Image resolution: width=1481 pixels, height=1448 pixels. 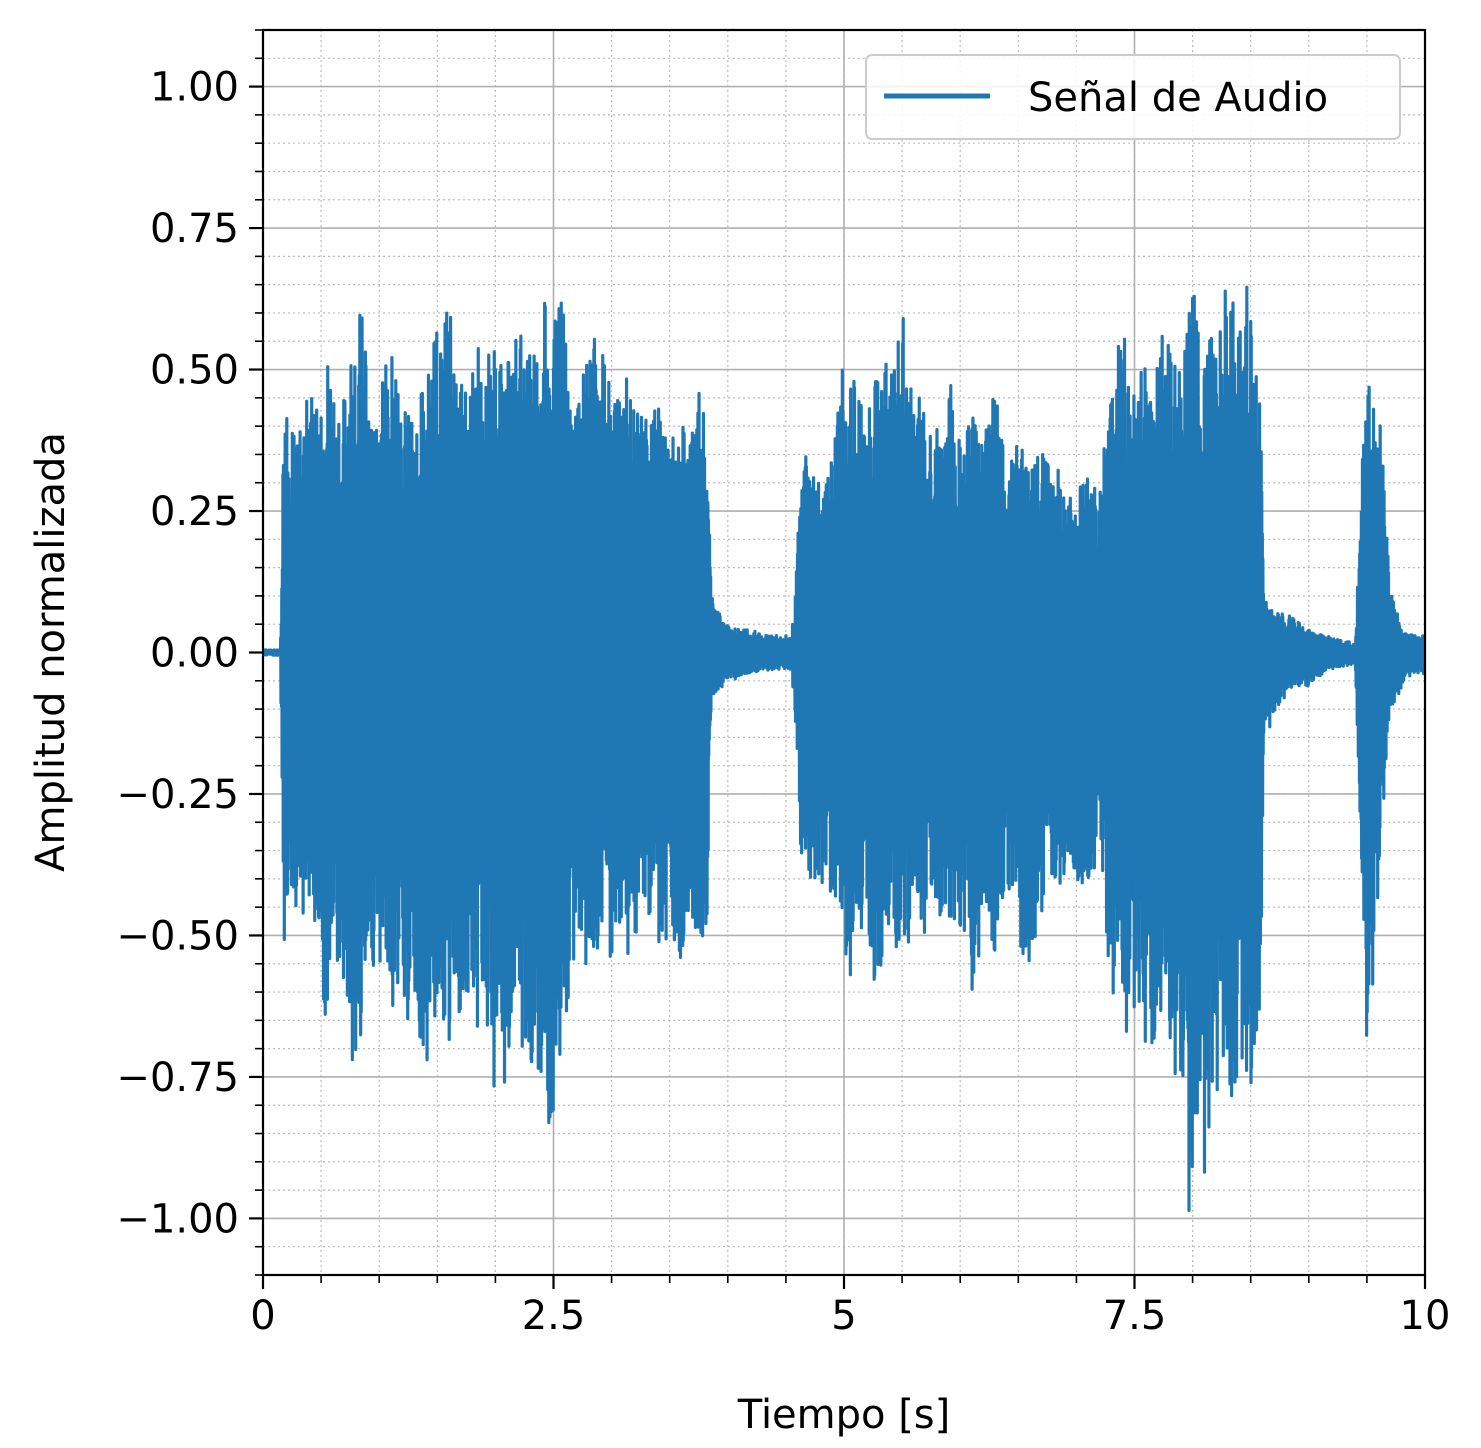 What do you see at coordinates (262, 1316) in the screenshot?
I see `x-tick-label: 0` at bounding box center [262, 1316].